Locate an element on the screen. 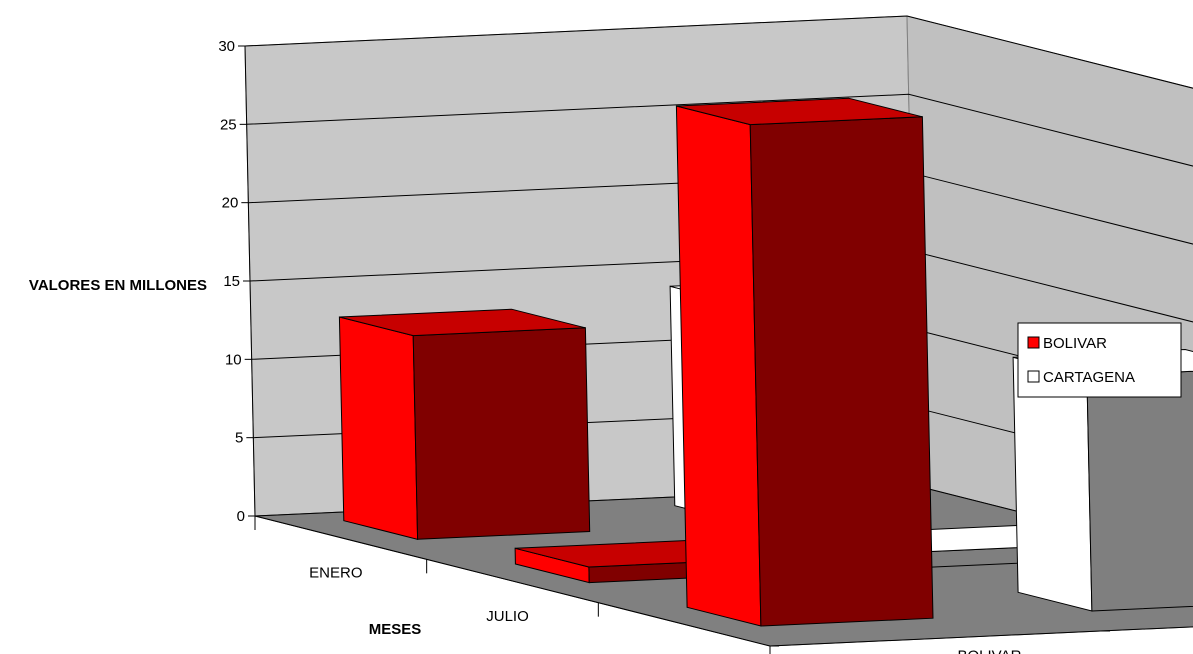 This screenshot has width=1193, height=654. bar-bolivar-enero is located at coordinates (464, 424).